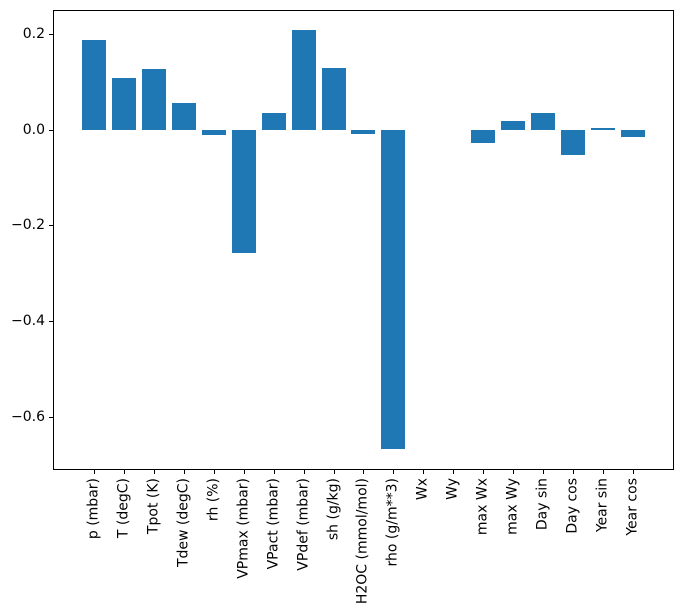 This screenshot has height=616, width=683. What do you see at coordinates (482, 507) in the screenshot?
I see `x-tick-label: max Wx` at bounding box center [482, 507].